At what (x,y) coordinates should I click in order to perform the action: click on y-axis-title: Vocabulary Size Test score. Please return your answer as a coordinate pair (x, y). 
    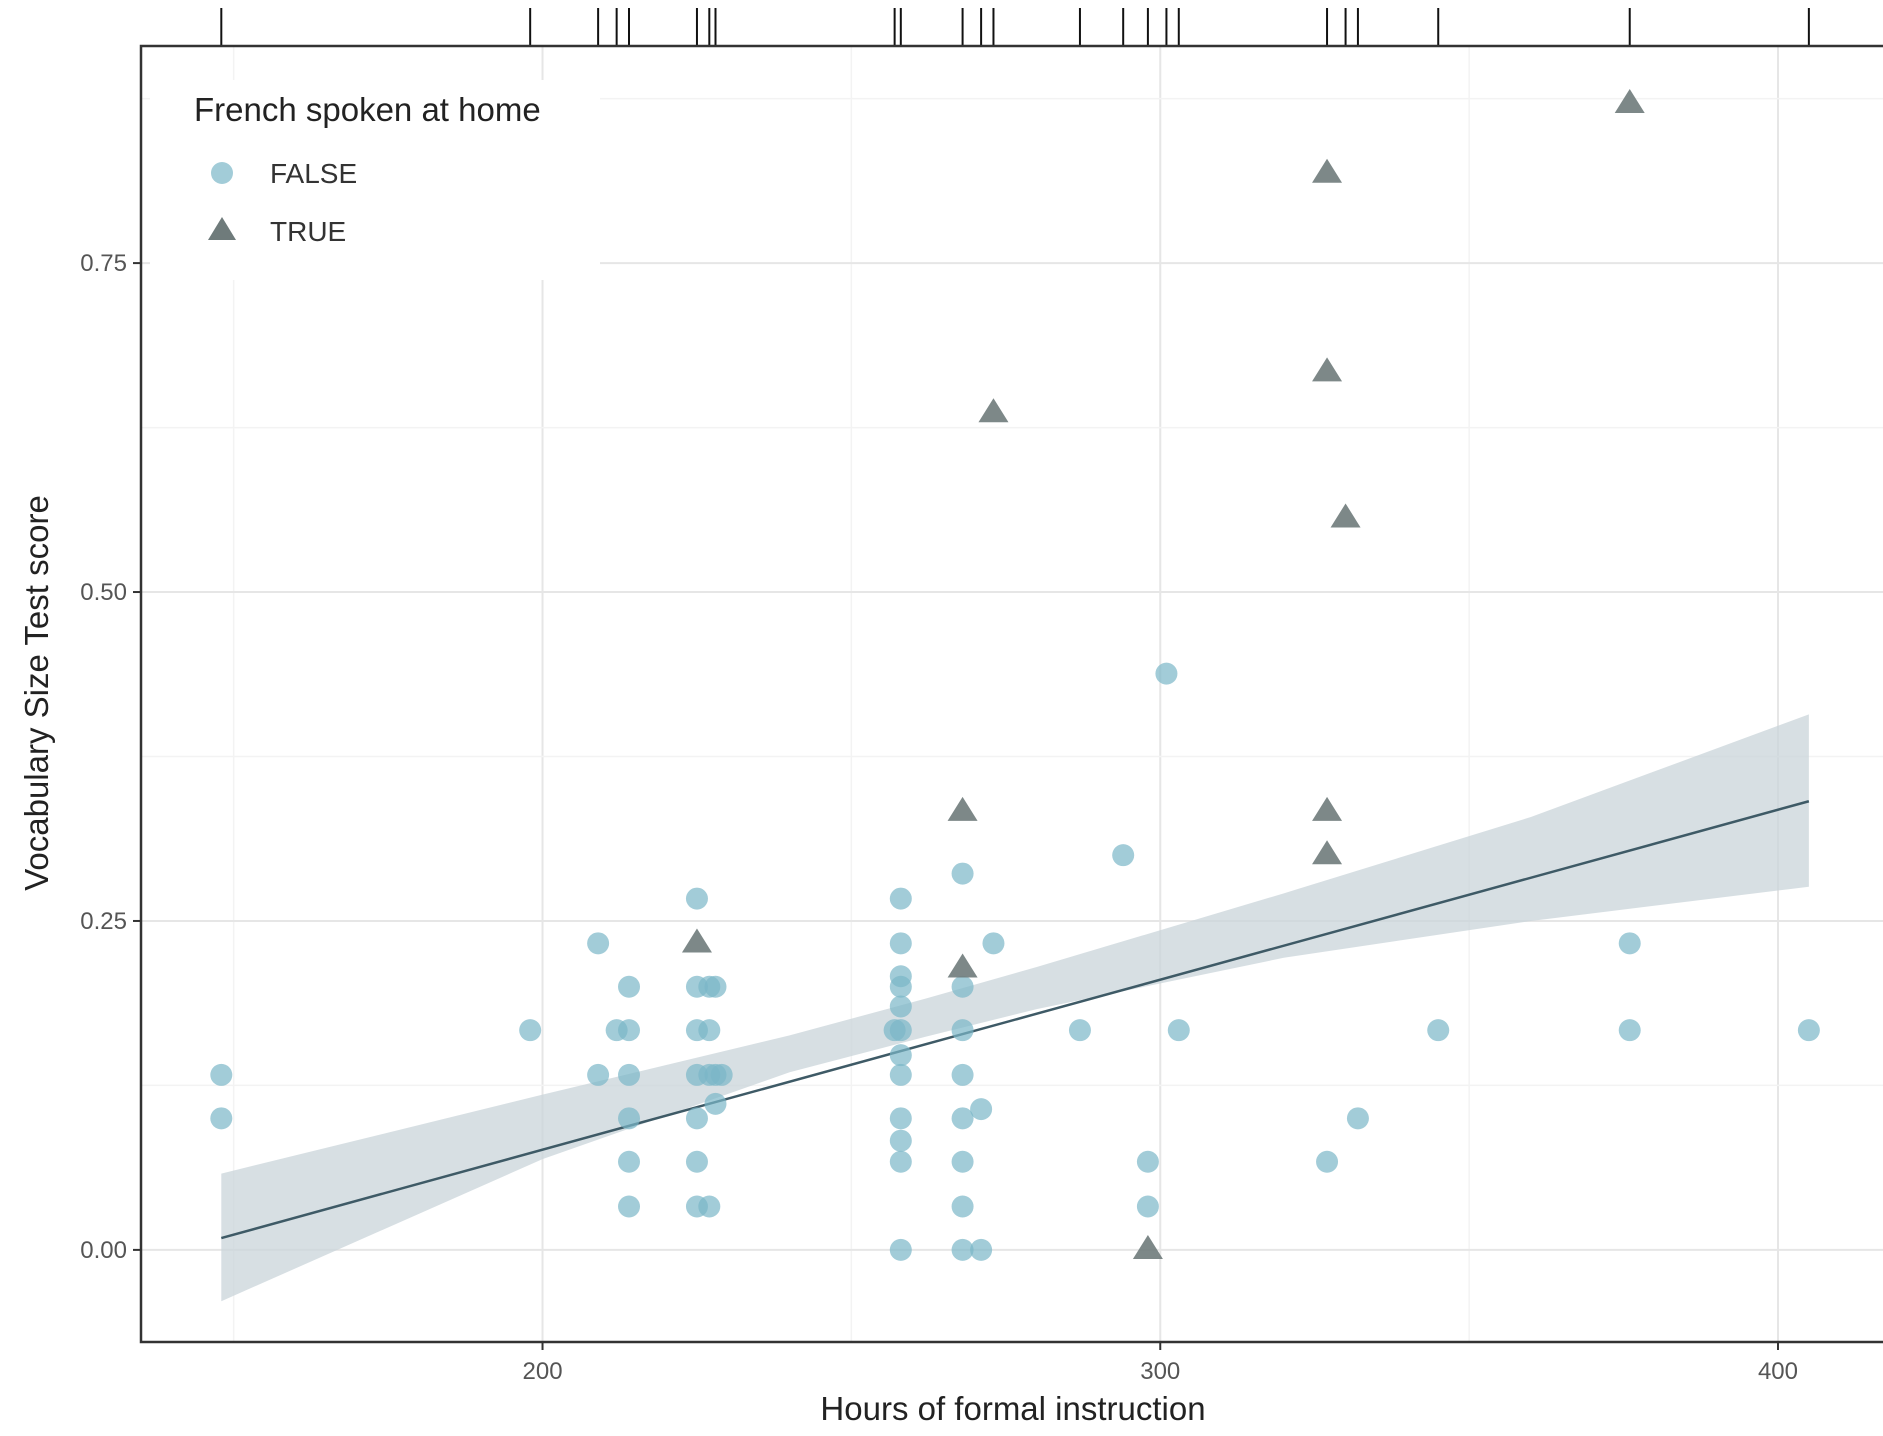
    Looking at the image, I should click on (36, 693).